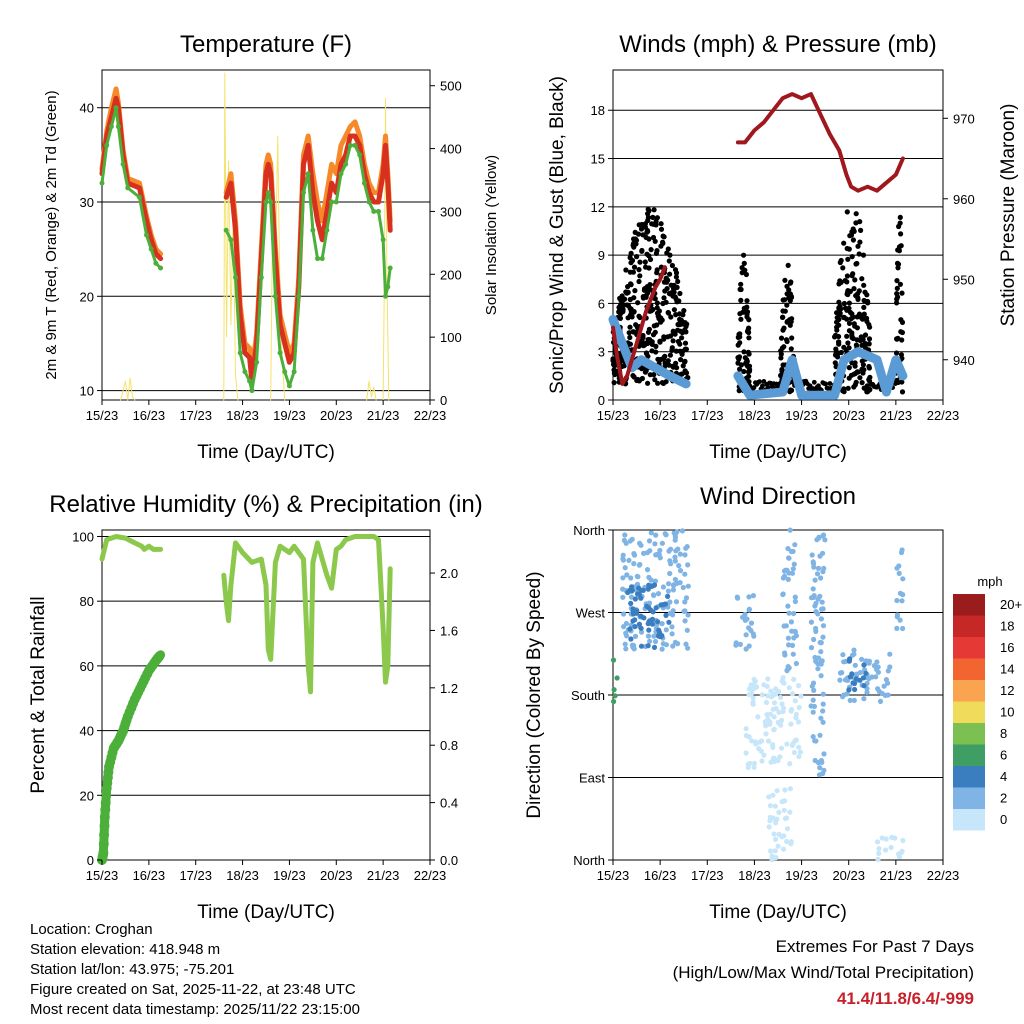 Image resolution: width=1024 pixels, height=1024 pixels. What do you see at coordinates (87, 795) in the screenshot?
I see `y-tick-label: 20` at bounding box center [87, 795].